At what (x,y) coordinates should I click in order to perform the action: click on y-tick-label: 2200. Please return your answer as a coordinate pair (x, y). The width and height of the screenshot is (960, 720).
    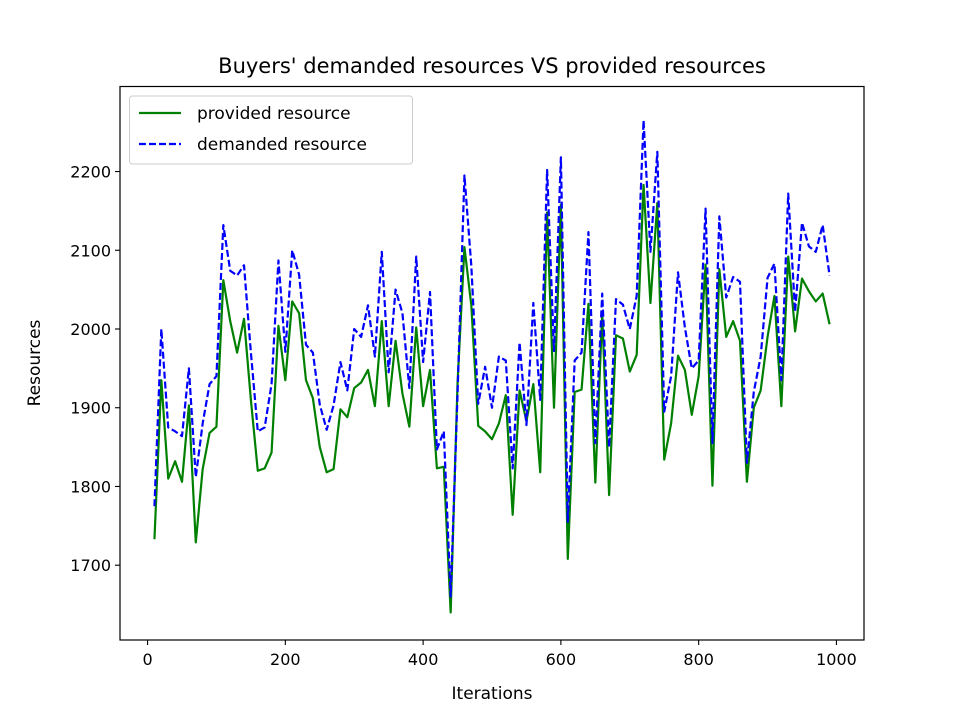
    Looking at the image, I should click on (90, 172).